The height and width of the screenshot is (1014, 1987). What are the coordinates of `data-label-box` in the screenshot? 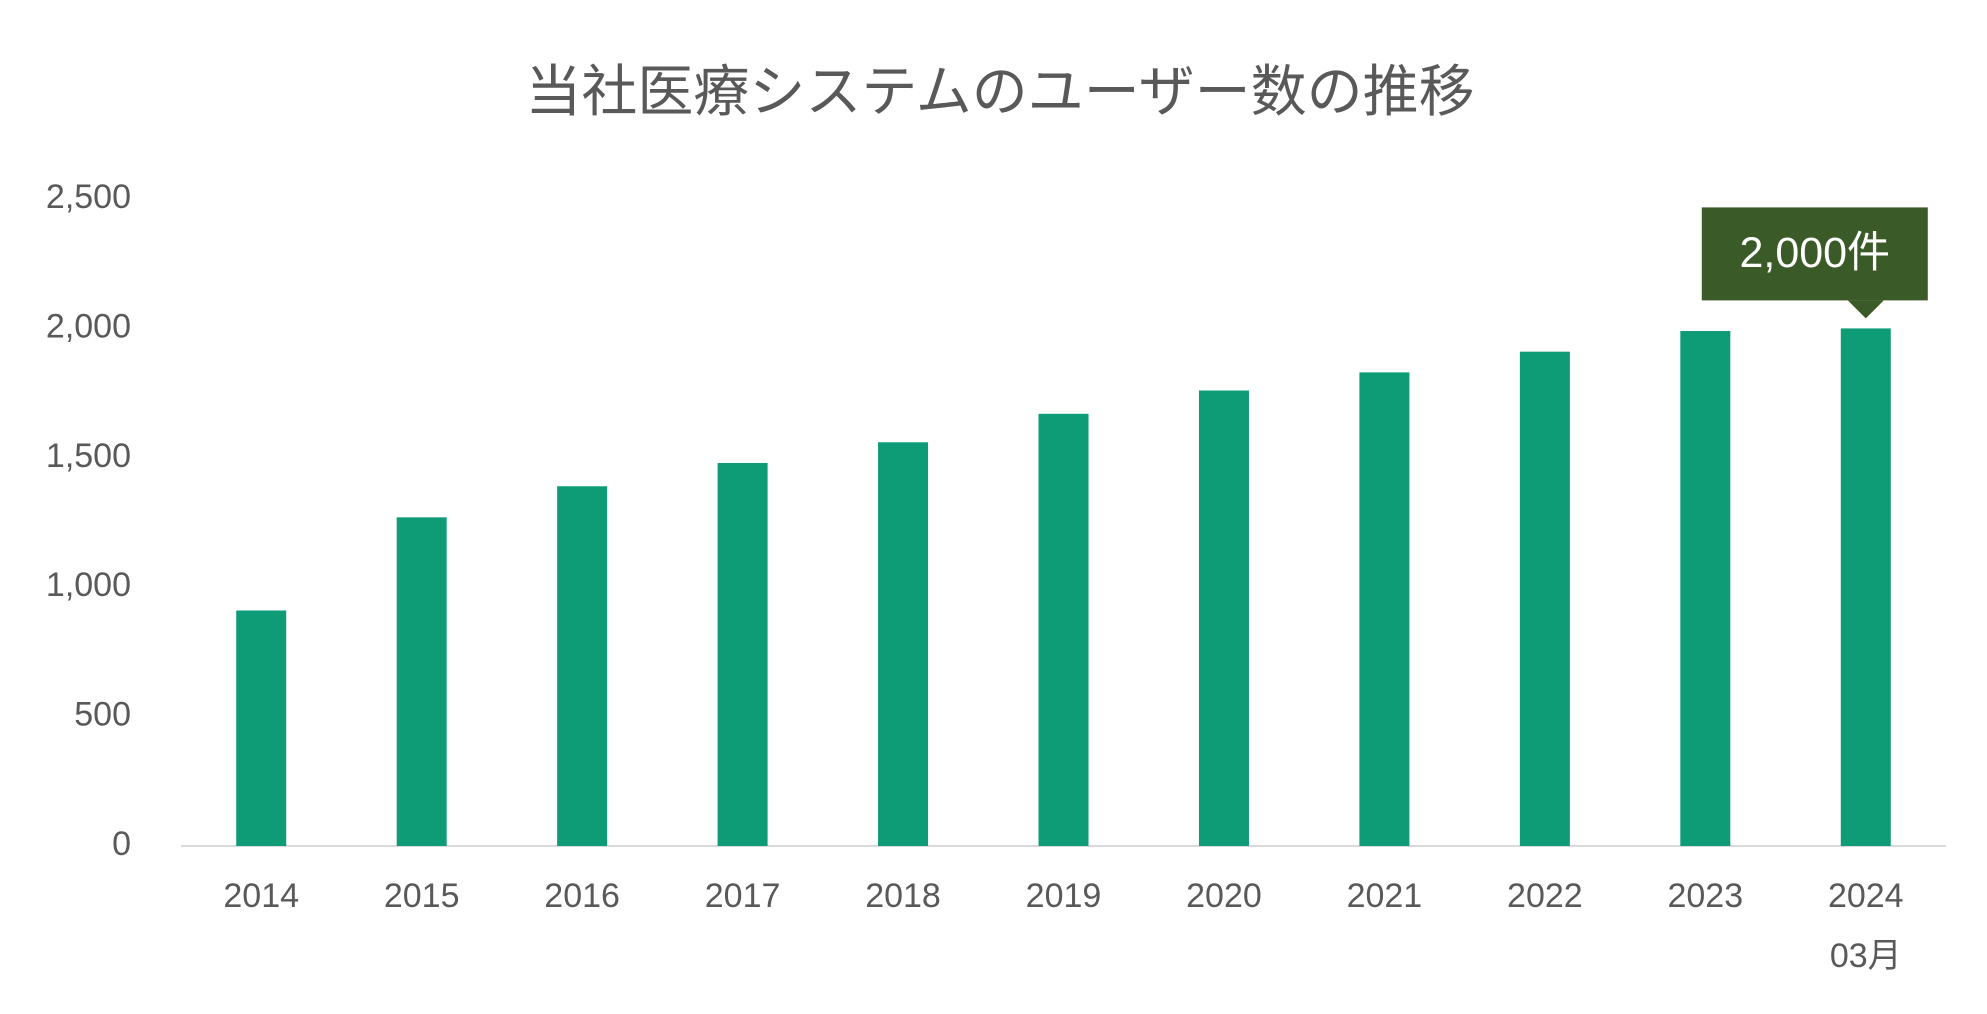 It's located at (1814, 254).